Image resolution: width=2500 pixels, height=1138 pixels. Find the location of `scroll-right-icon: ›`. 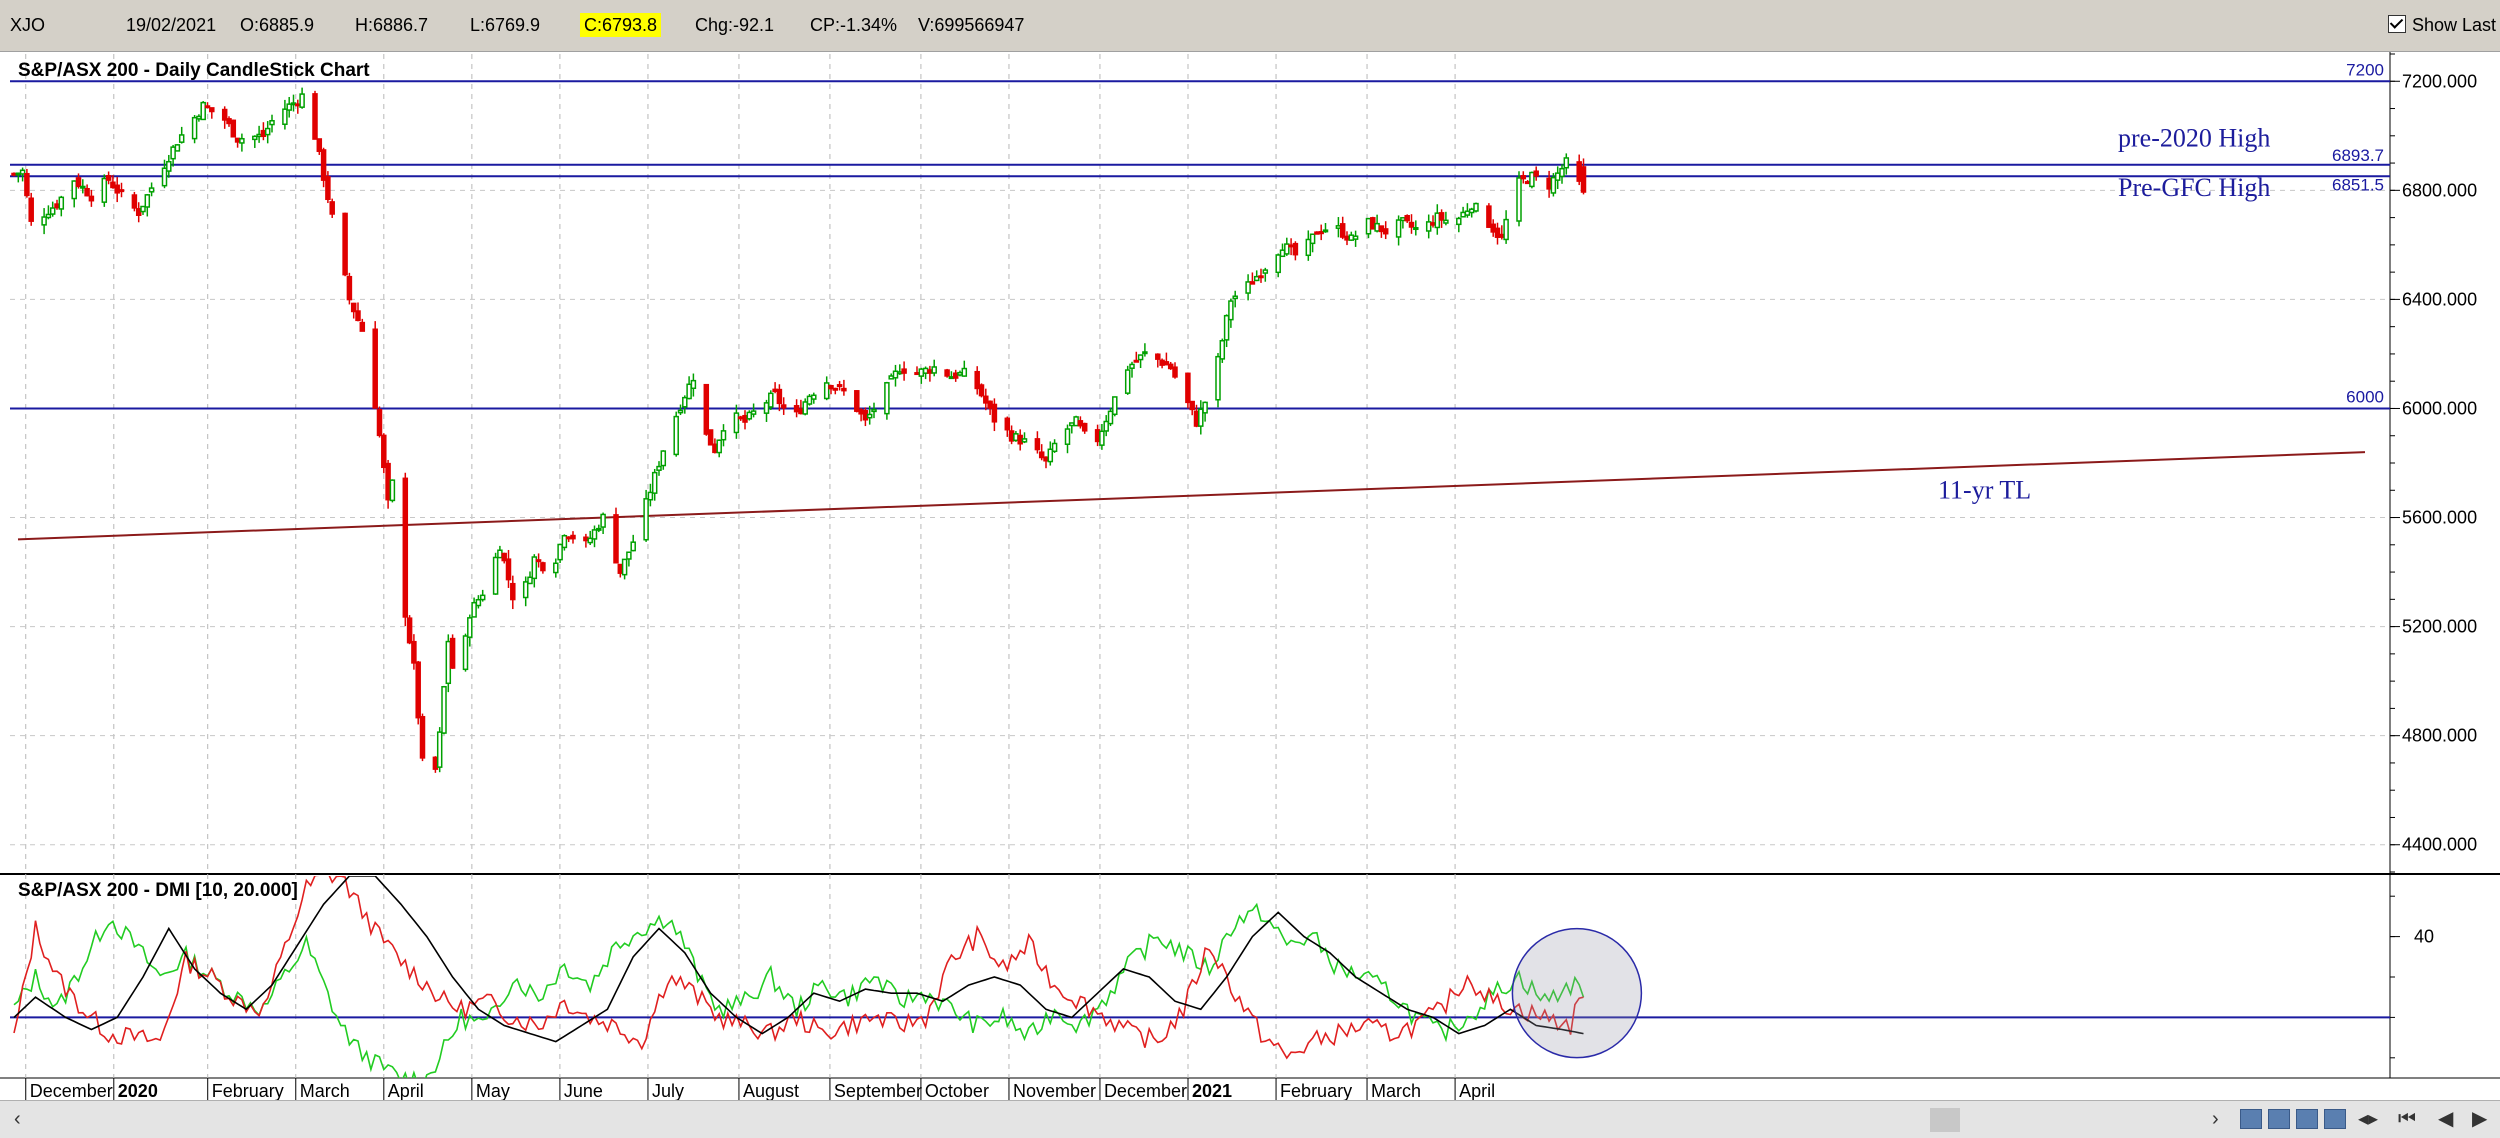

scroll-right-icon: › is located at coordinates (2215, 1119).